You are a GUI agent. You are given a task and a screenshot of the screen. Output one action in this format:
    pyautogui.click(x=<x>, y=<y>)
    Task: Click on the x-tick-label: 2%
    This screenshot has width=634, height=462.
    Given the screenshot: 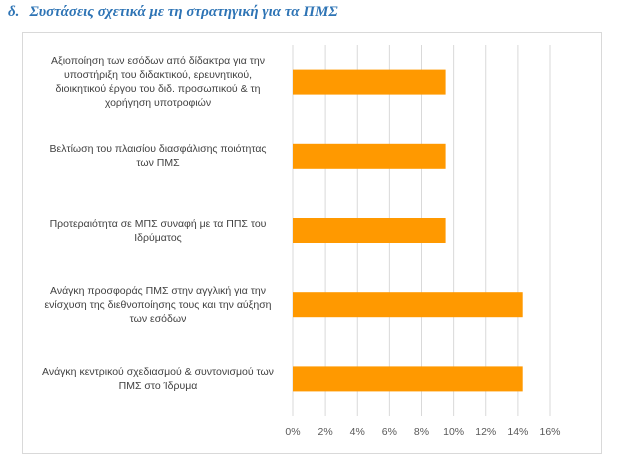 What is the action you would take?
    pyautogui.click(x=325, y=432)
    